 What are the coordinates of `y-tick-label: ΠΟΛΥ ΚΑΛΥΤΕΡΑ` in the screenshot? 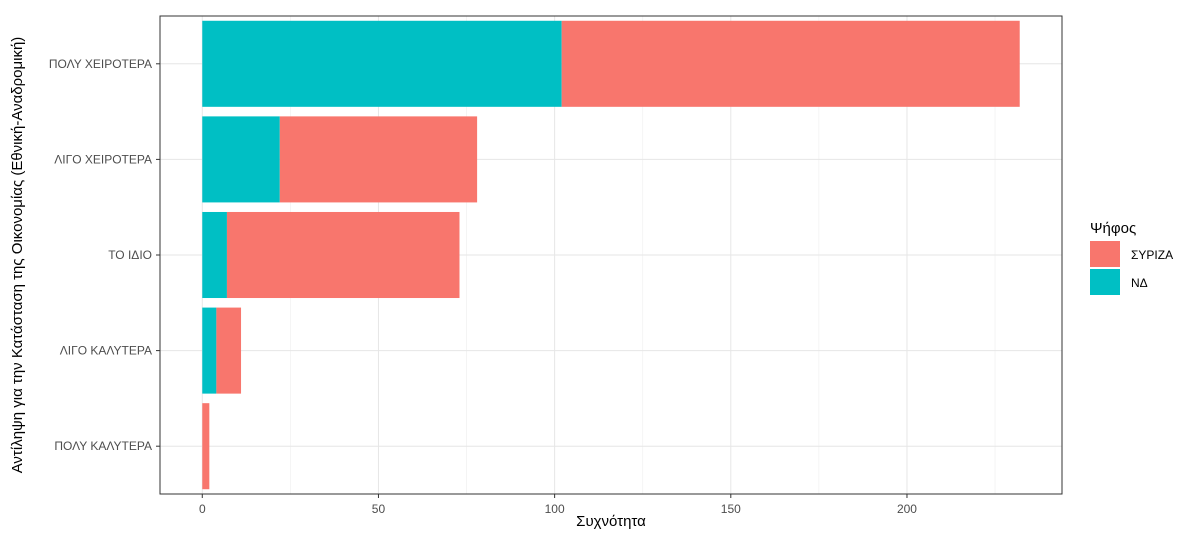 It's located at (103, 446).